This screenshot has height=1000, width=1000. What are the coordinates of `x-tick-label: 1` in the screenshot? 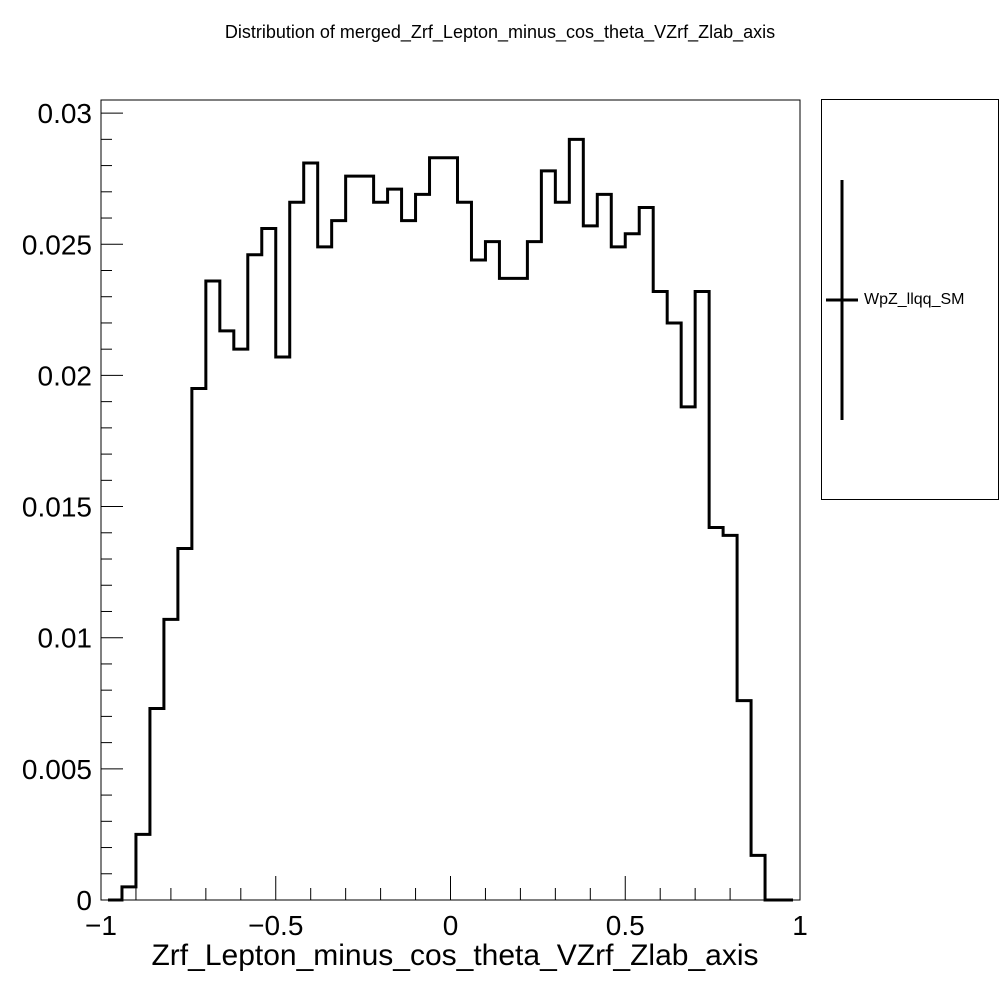 It's located at (800, 925).